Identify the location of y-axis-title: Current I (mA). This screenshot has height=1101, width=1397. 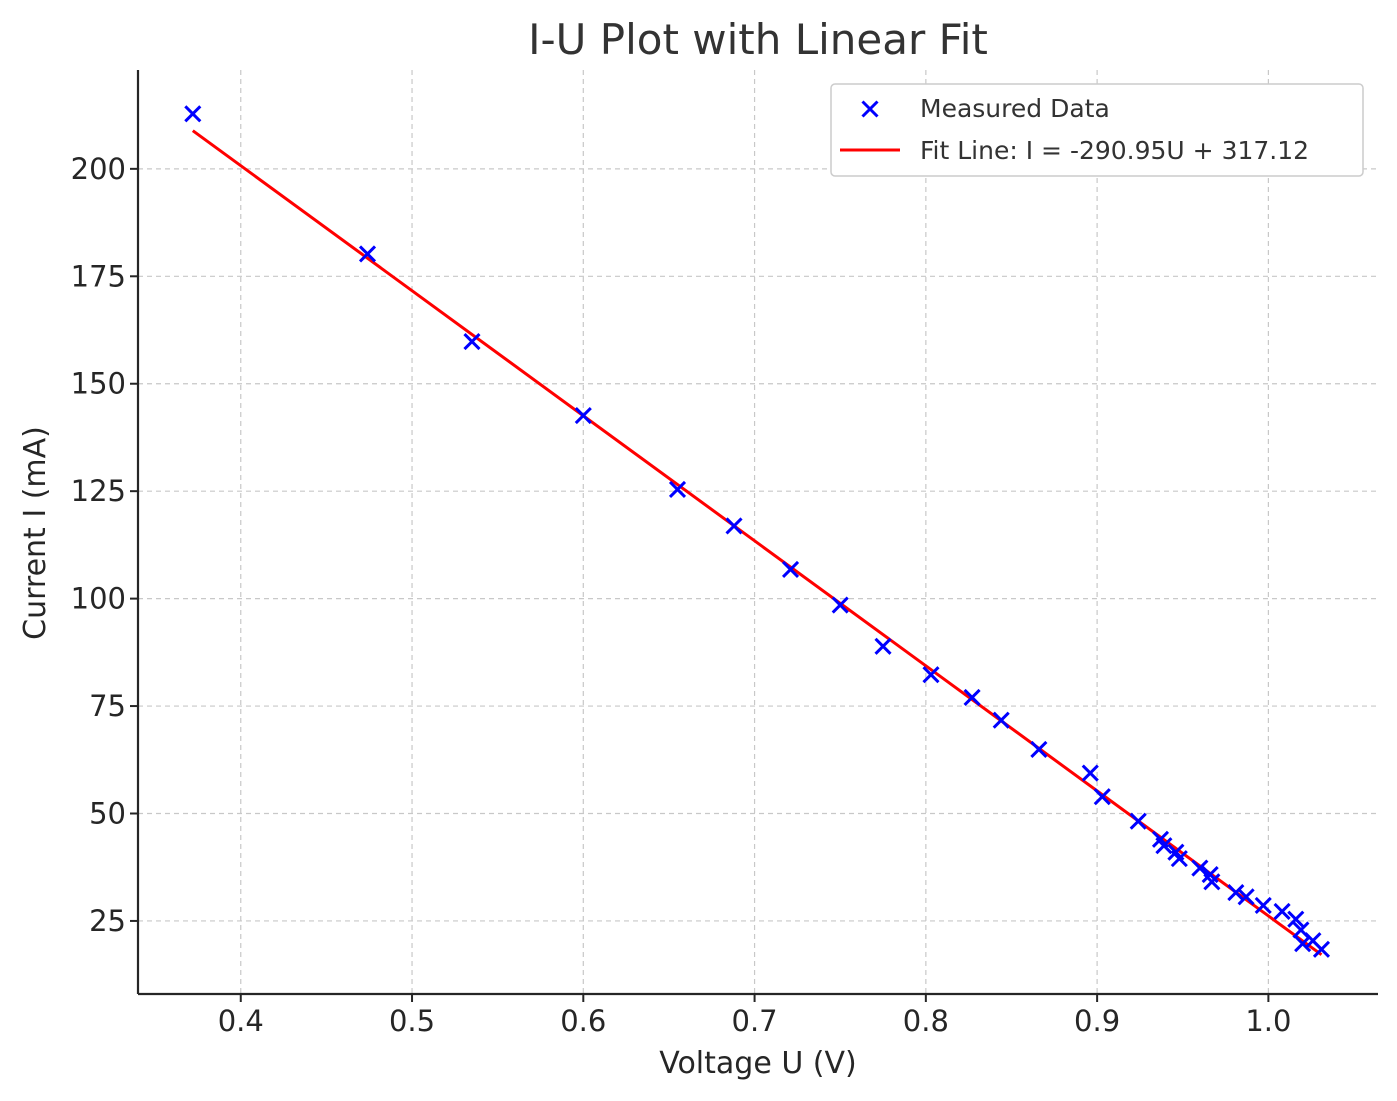
(35, 533).